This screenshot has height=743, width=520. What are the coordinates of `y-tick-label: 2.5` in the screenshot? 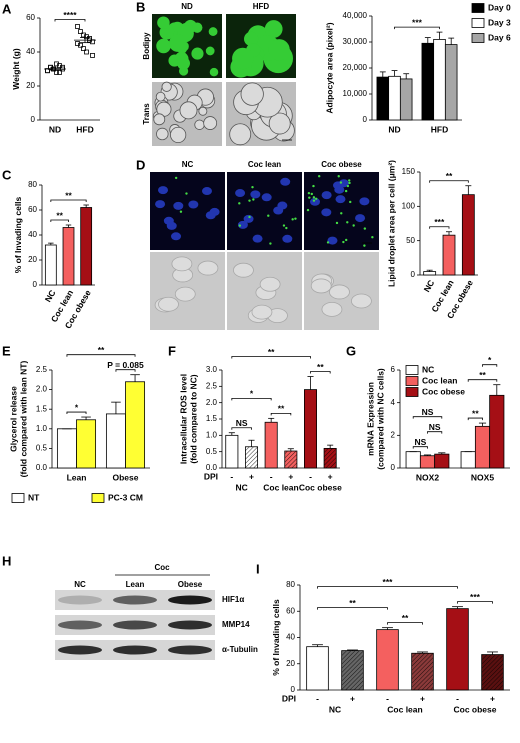 It's located at (42, 369).